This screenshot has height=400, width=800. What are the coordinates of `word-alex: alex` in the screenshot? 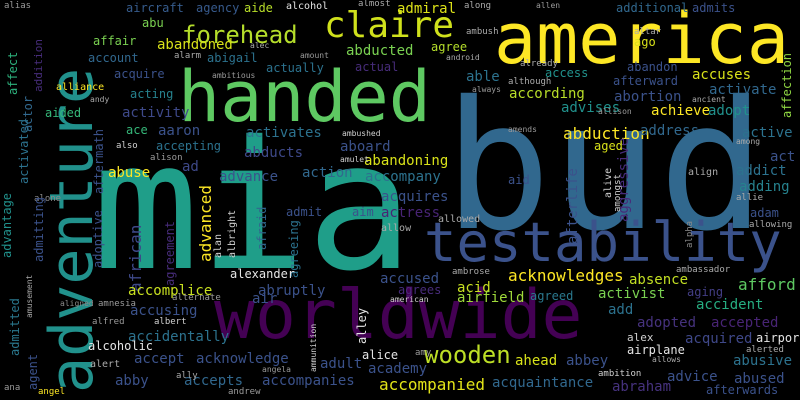 It's located at (640, 337).